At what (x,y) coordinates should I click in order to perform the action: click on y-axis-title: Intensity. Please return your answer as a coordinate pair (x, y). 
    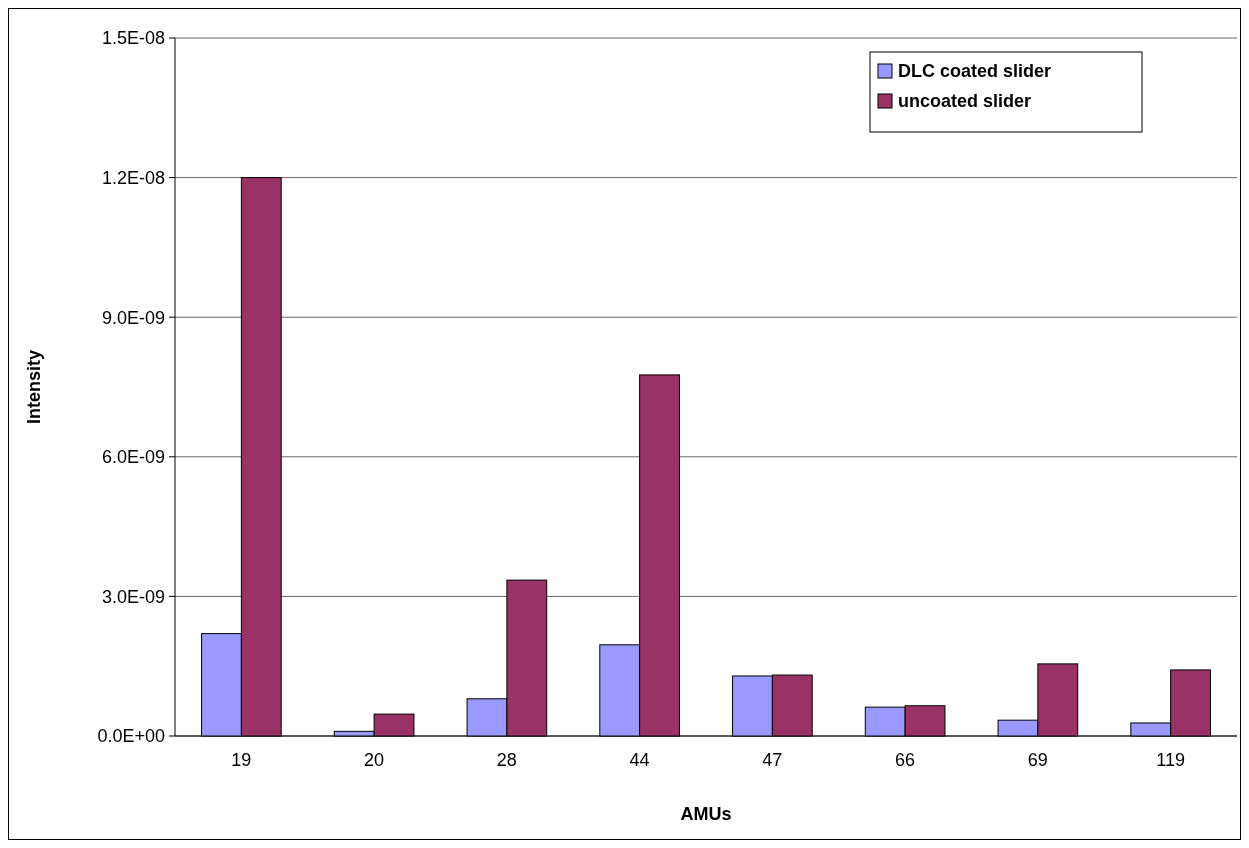
    Looking at the image, I should click on (34, 387).